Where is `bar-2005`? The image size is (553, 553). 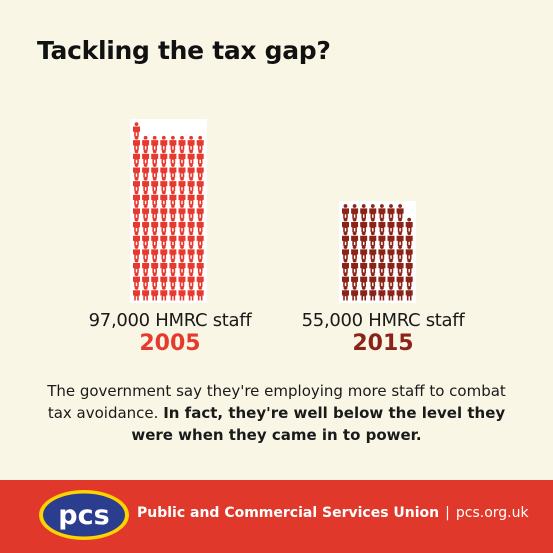 bar-2005 is located at coordinates (168, 211).